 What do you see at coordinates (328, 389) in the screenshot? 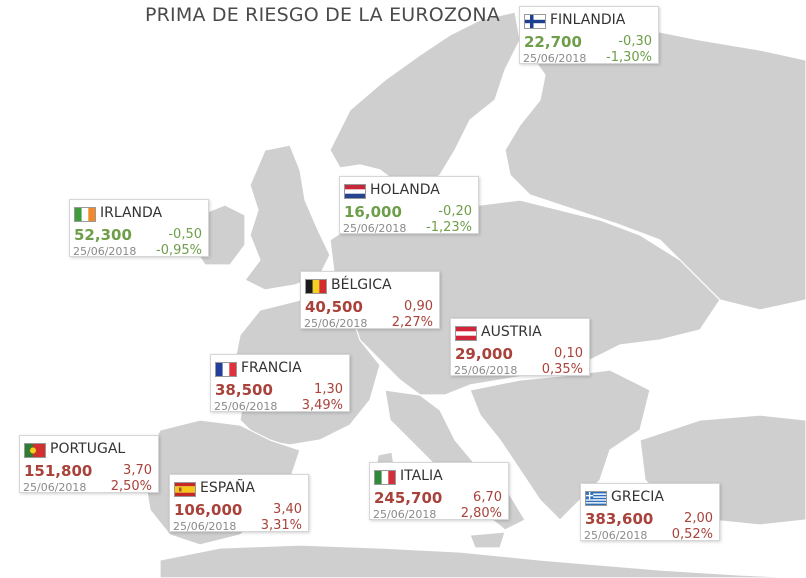
I see `risk-change: 1,30` at bounding box center [328, 389].